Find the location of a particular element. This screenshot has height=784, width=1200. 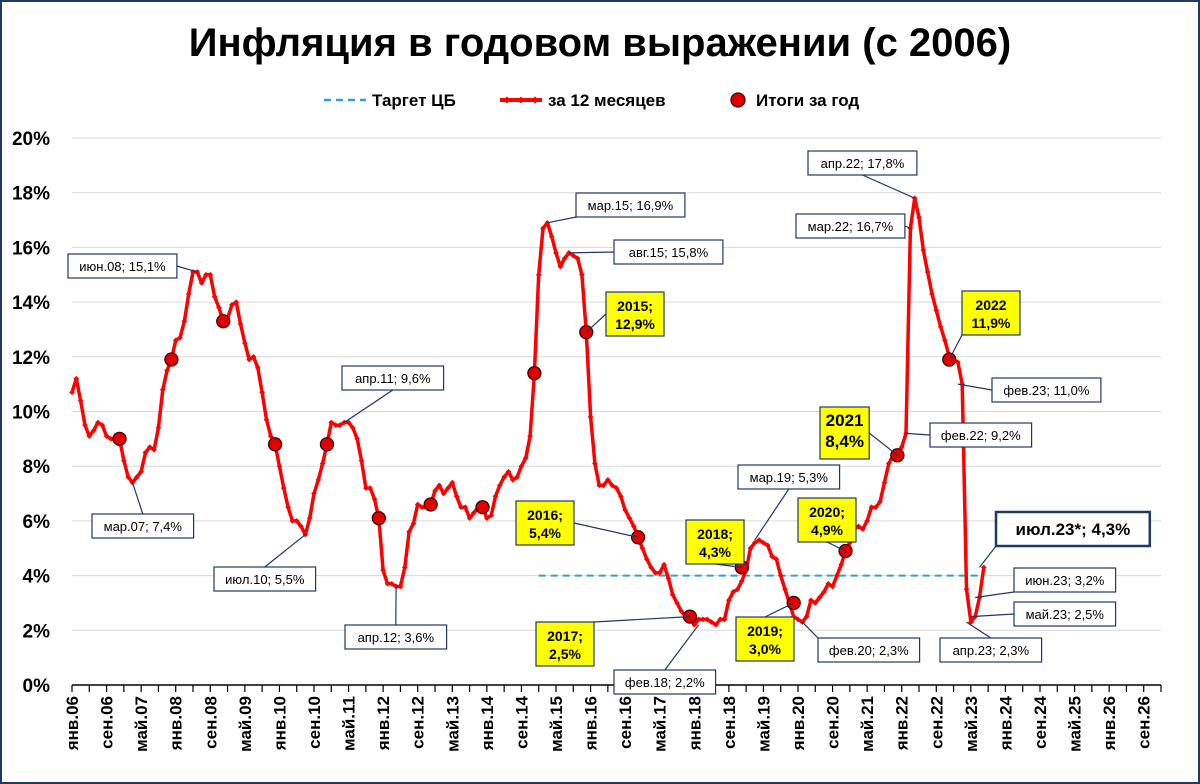

x-tick-label: янв.26 is located at coordinates (1109, 723).